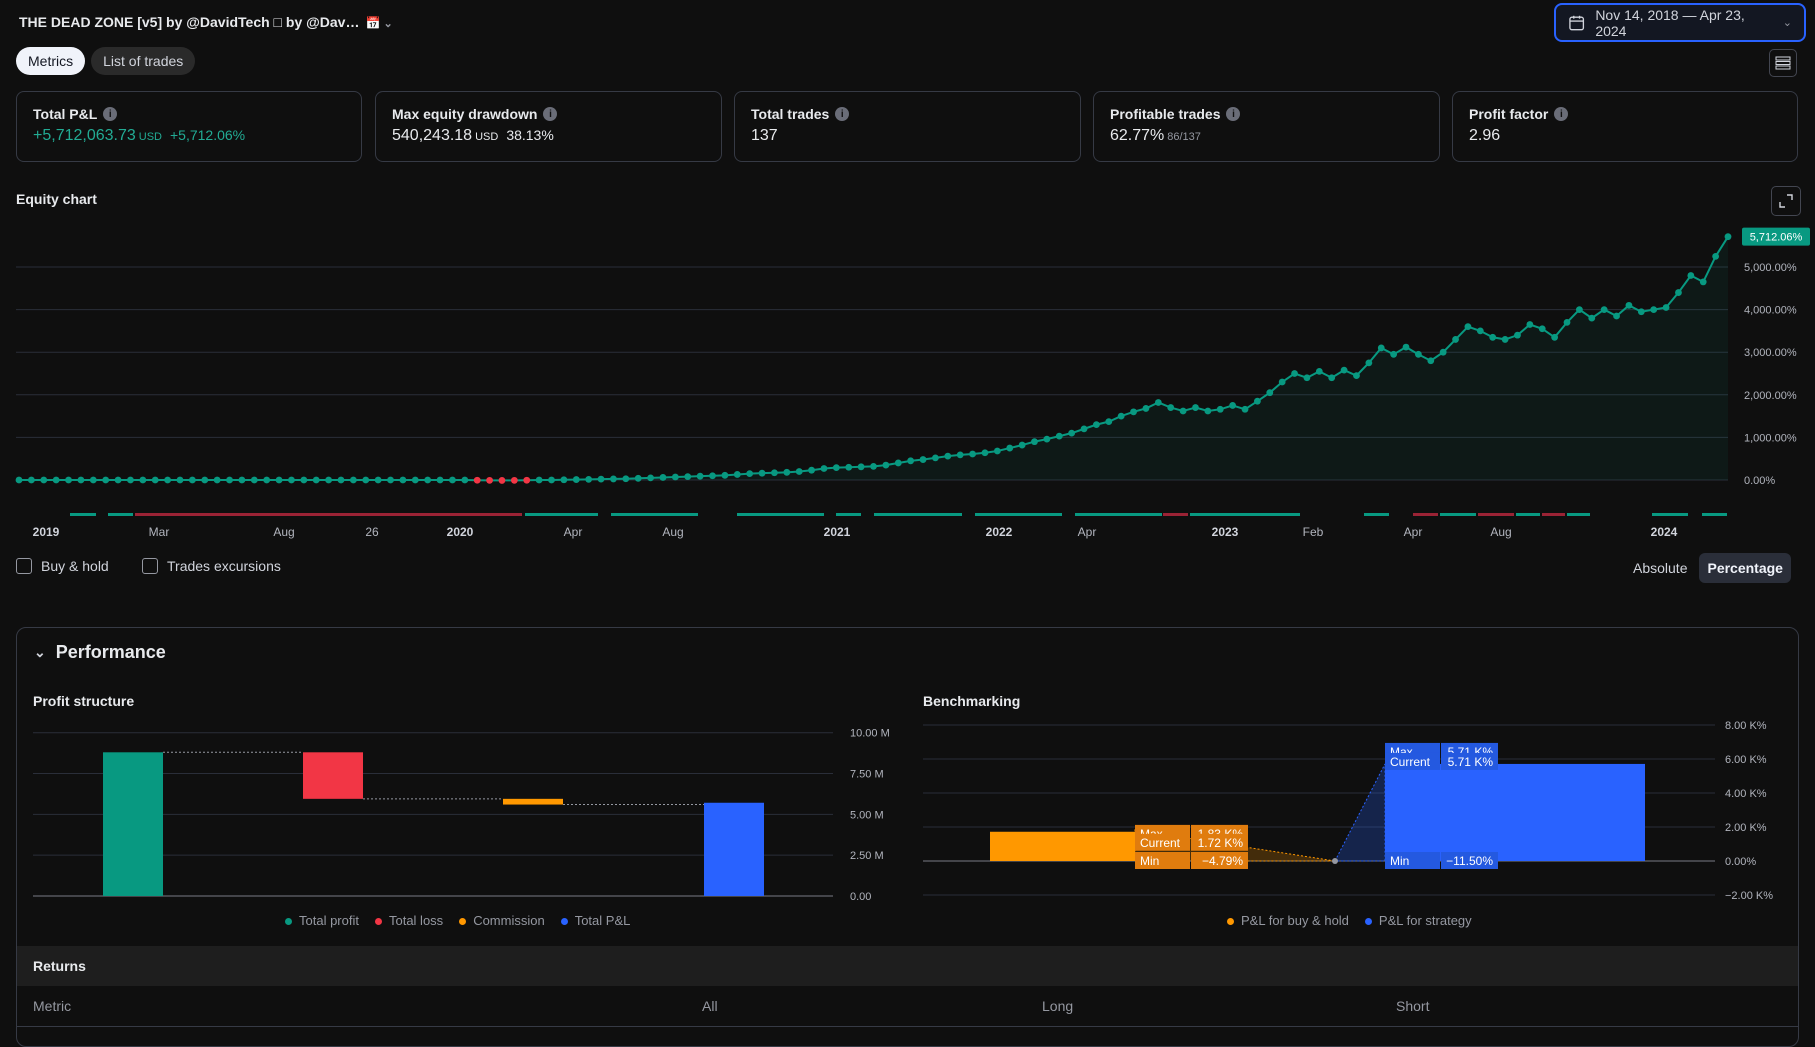  I want to click on legend-label: Commission, so click(509, 920).